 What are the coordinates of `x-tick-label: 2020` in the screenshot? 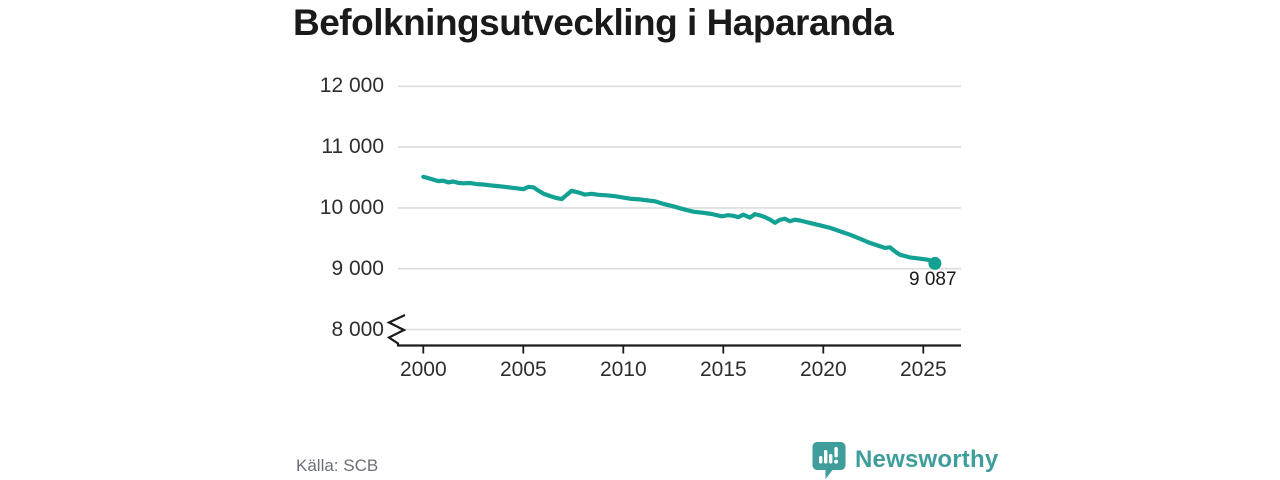 It's located at (823, 369).